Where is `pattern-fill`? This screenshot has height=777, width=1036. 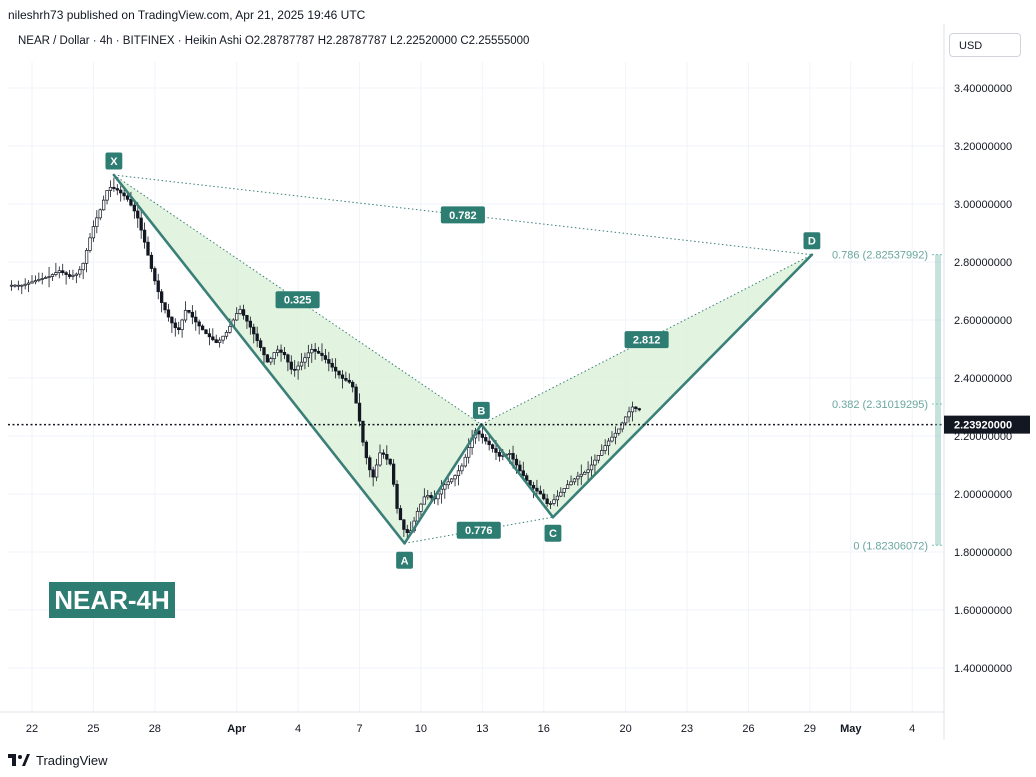 pattern-fill is located at coordinates (646, 386).